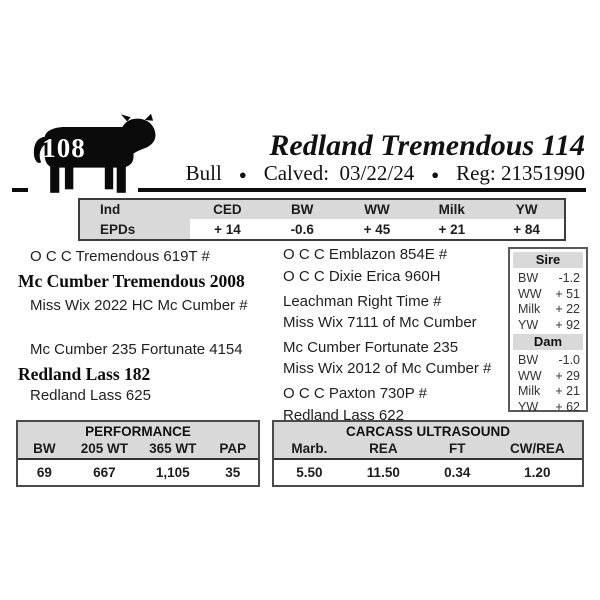 The height and width of the screenshot is (600, 600). Describe the element at coordinates (526, 229) in the screenshot. I see `epd-value: + 84` at that location.